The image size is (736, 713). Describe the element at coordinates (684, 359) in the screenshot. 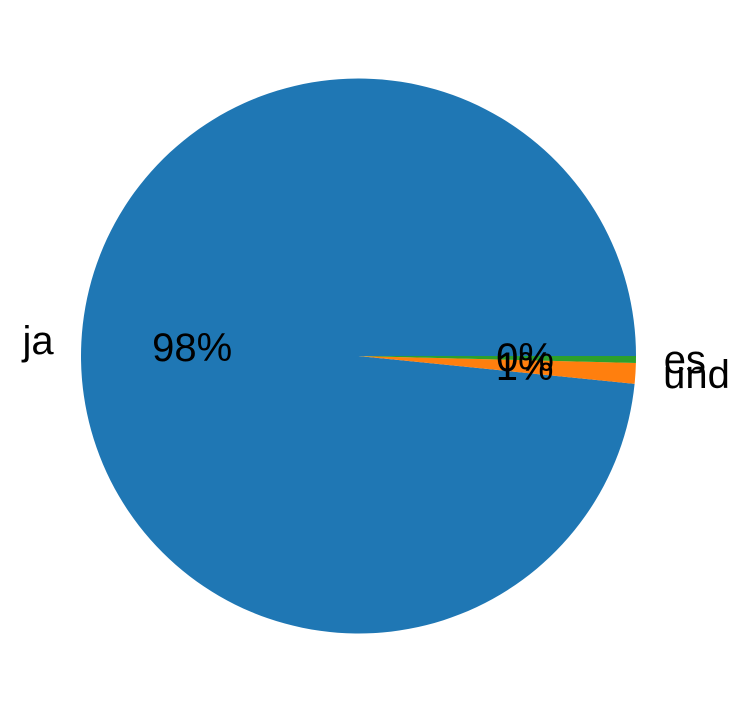

I see `slice-label-es: es` at that location.